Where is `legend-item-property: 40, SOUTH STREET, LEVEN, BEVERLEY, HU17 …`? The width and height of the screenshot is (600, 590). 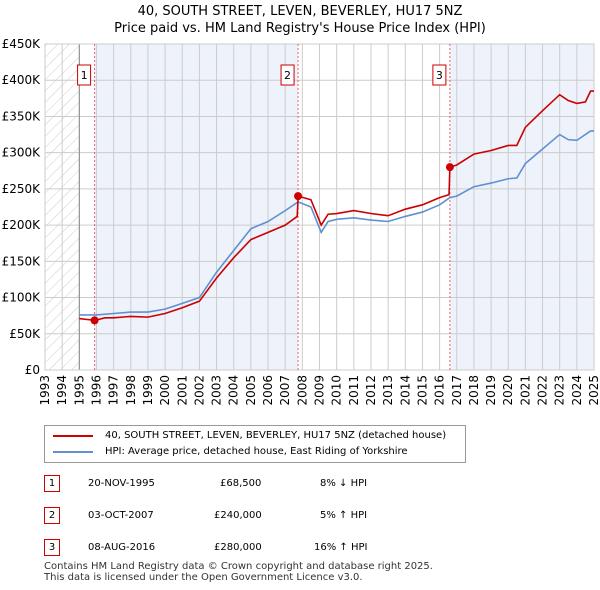
legend-item-property: 40, SOUTH STREET, LEVEN, BEVERLEY, HU17 … is located at coordinates (249, 435).